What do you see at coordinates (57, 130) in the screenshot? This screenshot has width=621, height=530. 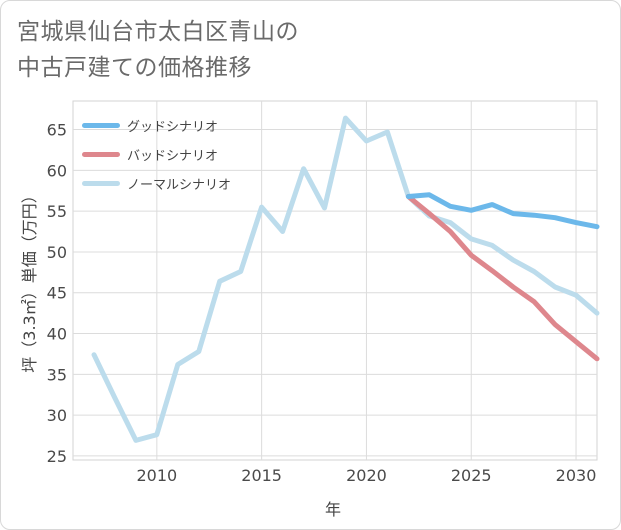 I see `y-tick-label: 65` at bounding box center [57, 130].